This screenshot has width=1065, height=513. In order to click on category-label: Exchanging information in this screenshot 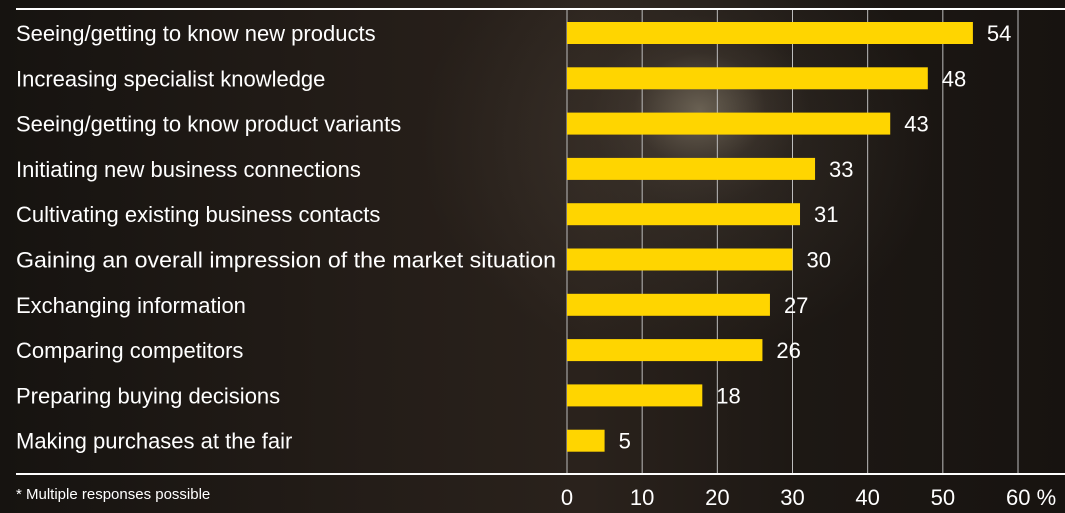, I will do `click(131, 305)`.